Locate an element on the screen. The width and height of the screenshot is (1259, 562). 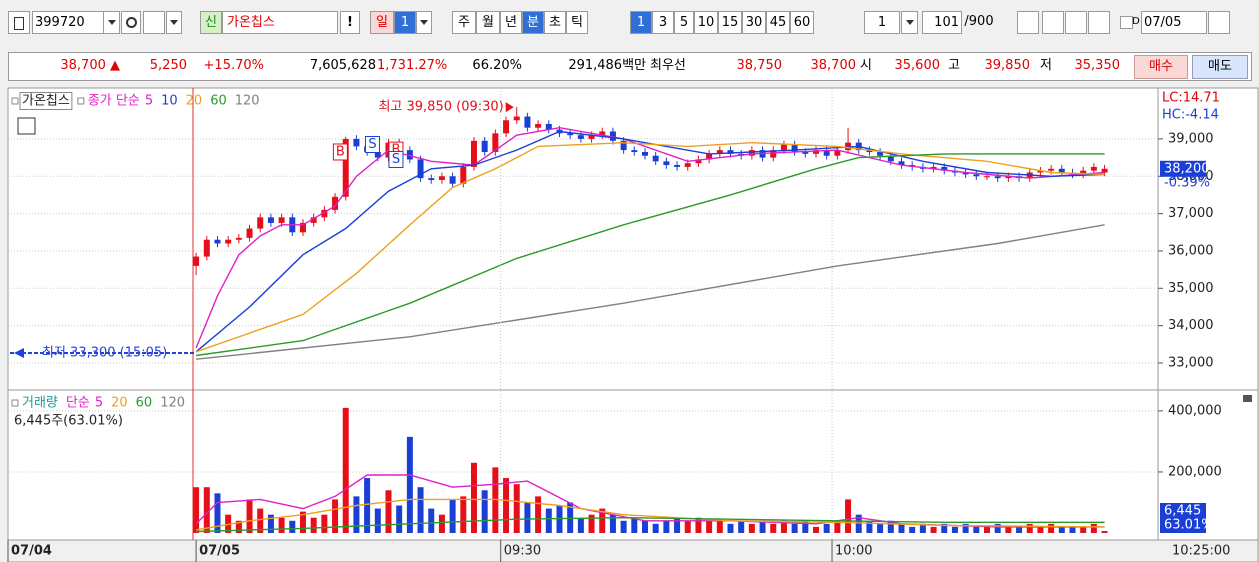
week-button: 주 is located at coordinates (464, 22).